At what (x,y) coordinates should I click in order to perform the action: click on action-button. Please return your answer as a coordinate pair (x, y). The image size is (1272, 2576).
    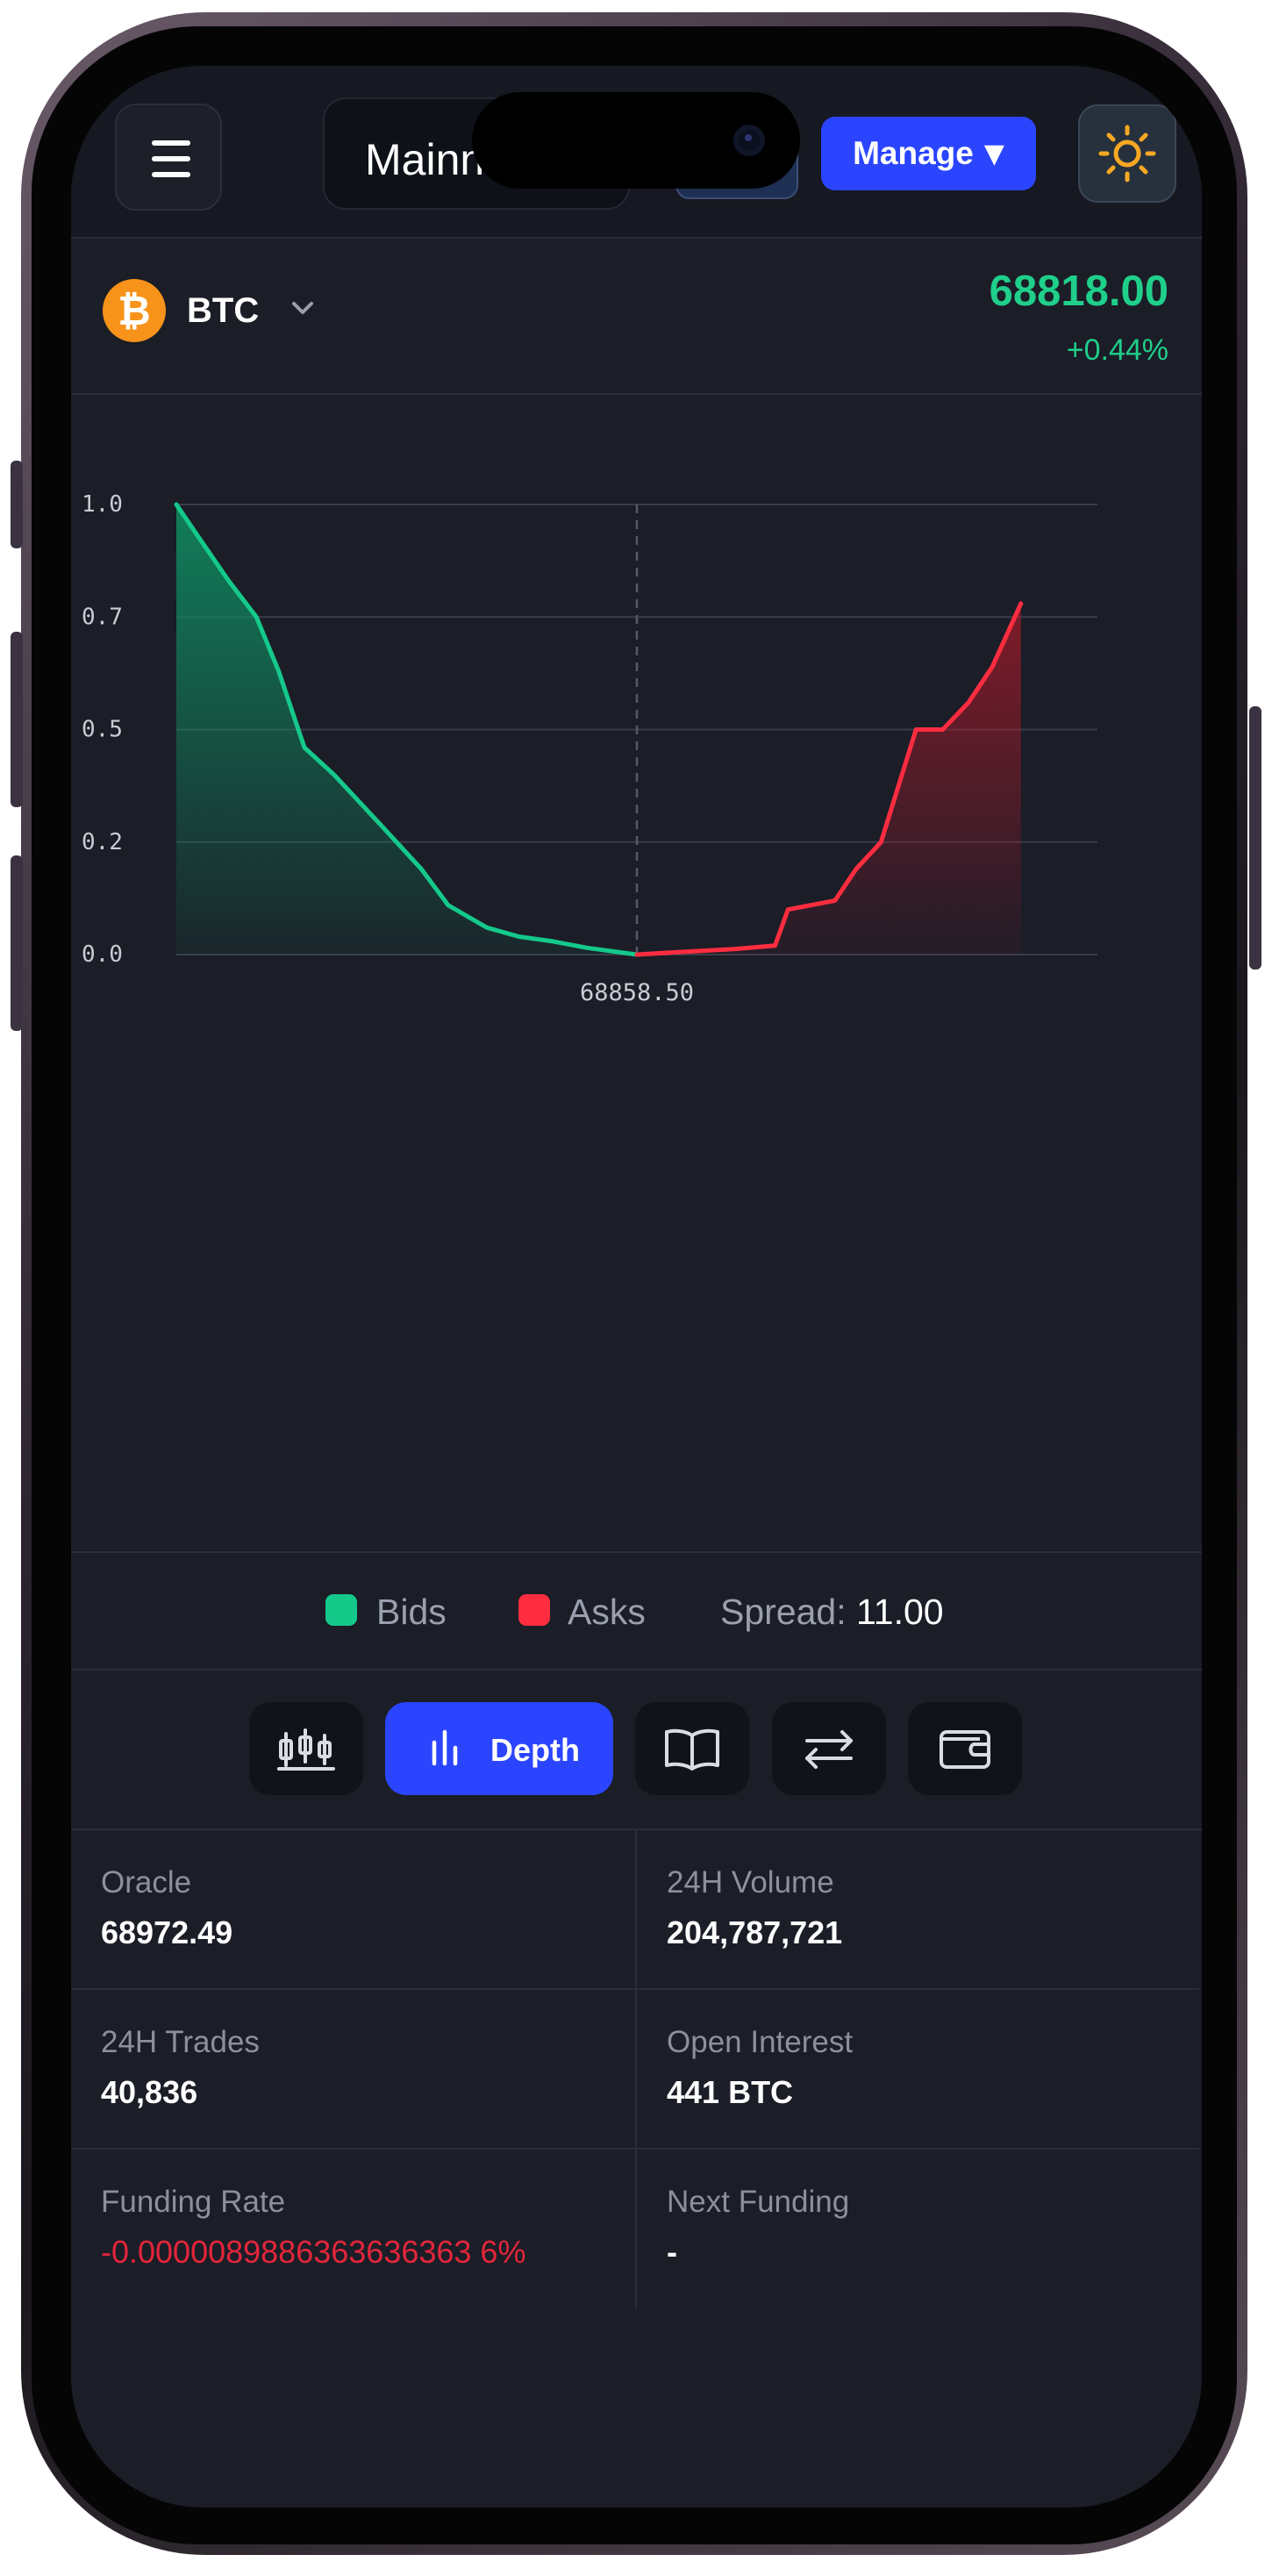
    Looking at the image, I should click on (17, 504).